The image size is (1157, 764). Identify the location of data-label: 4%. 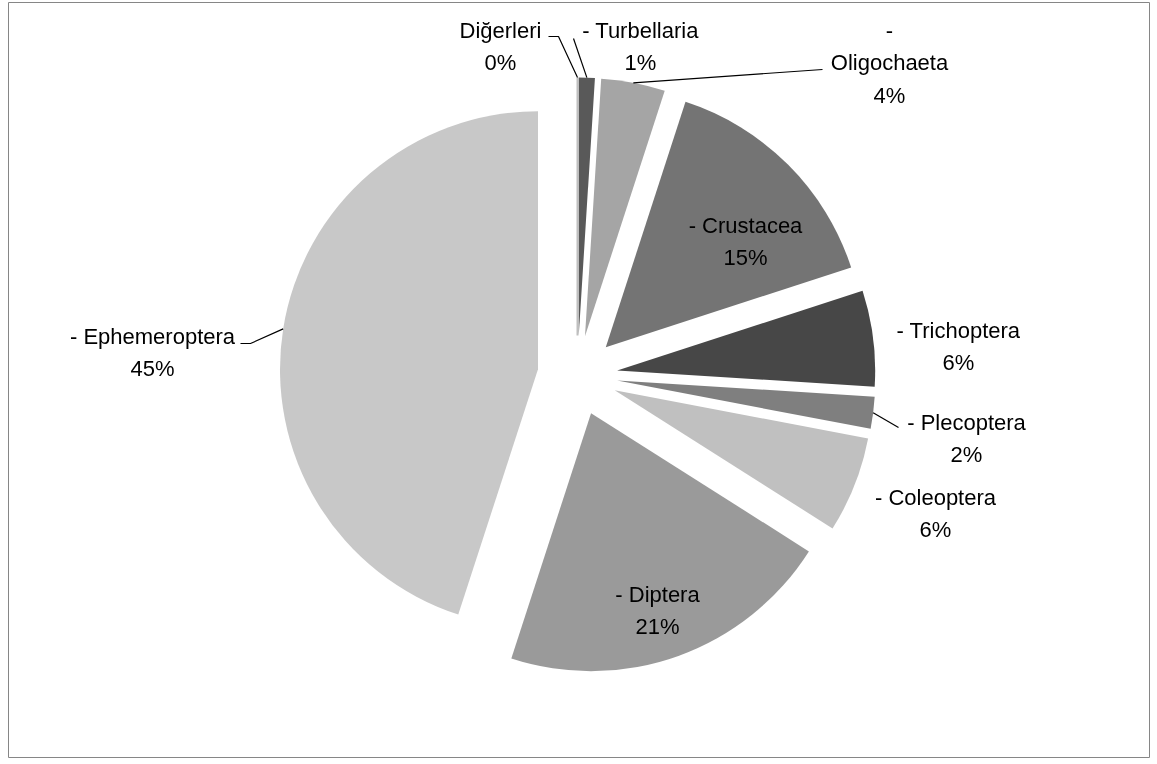
(889, 95).